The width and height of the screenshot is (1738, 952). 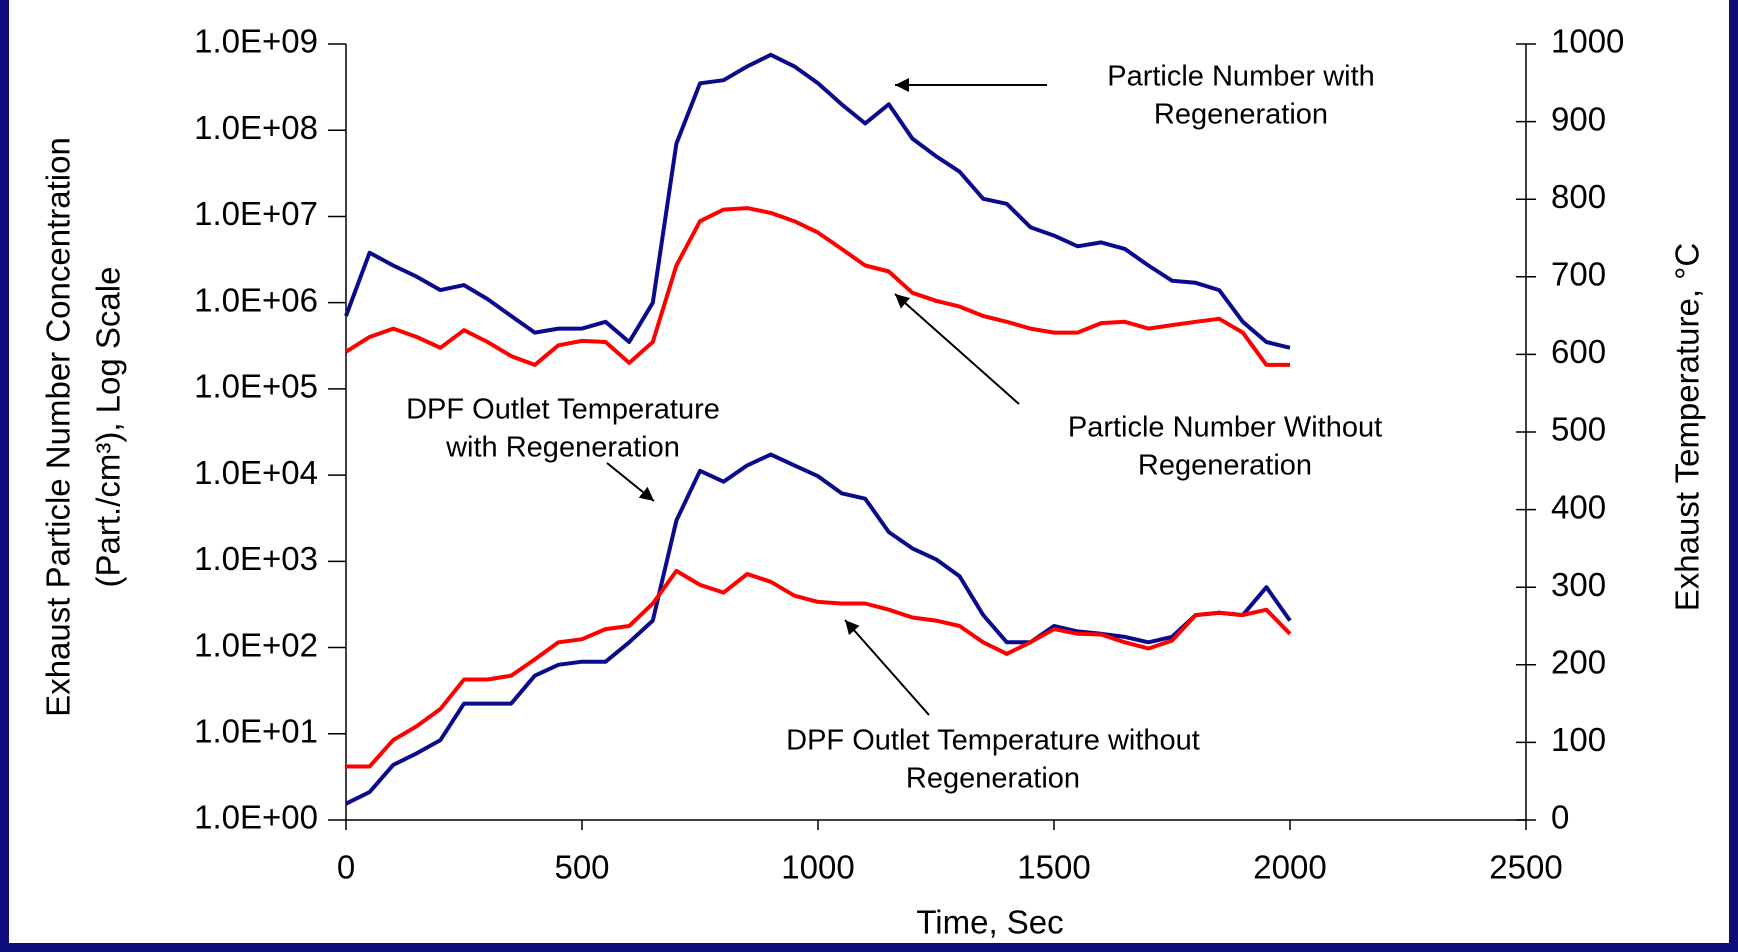 What do you see at coordinates (256, 41) in the screenshot?
I see `y-tick-label: 1.0E+09` at bounding box center [256, 41].